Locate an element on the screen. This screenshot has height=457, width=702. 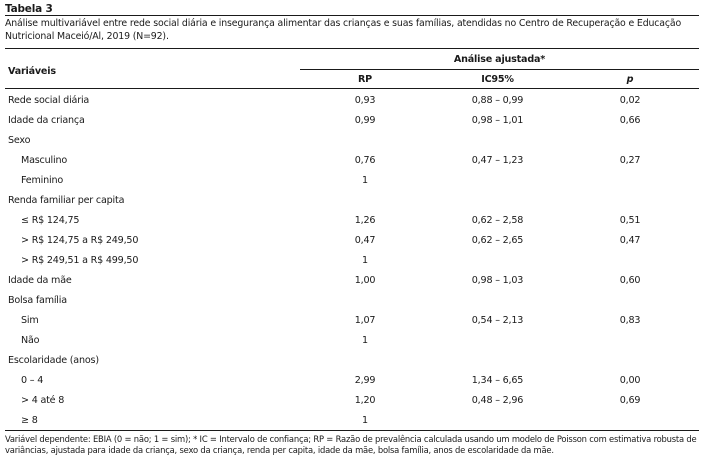
row-label: ≥ 8 is located at coordinates (29, 420).